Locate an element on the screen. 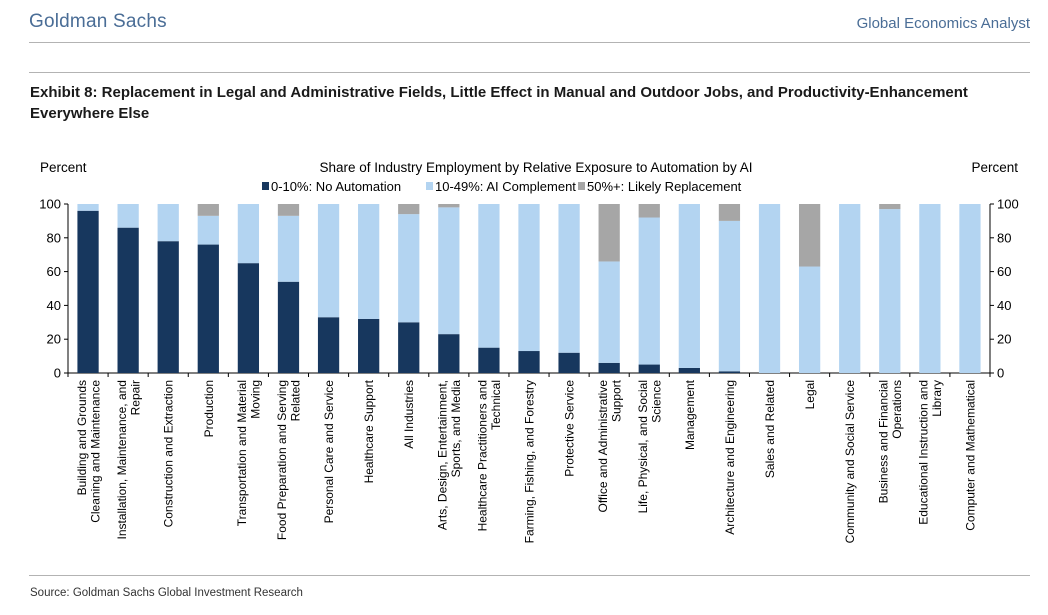 The height and width of the screenshot is (615, 1048). footer-divider is located at coordinates (529, 575).